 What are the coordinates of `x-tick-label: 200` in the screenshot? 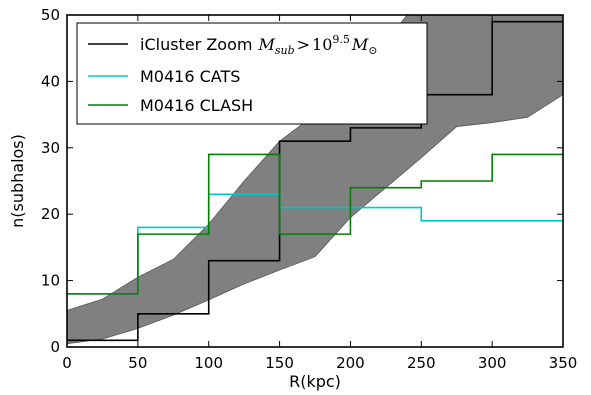 It's located at (350, 363).